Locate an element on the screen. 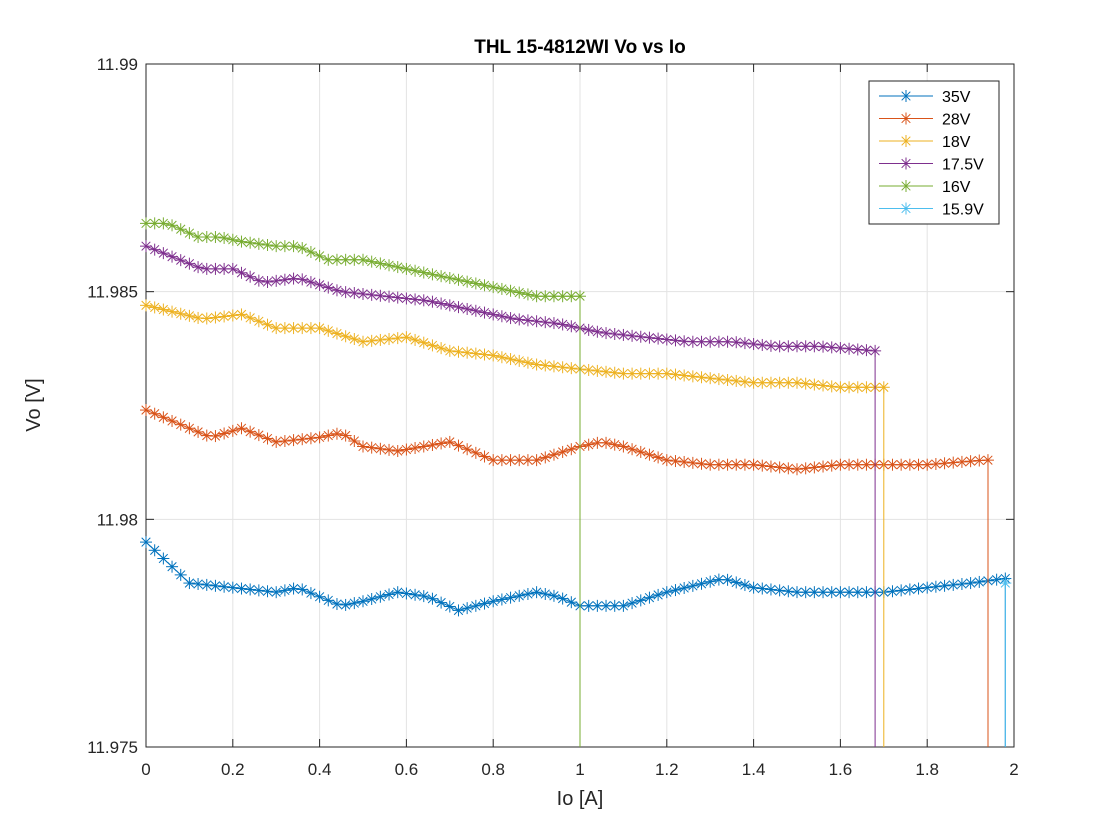 This screenshot has width=1120, height=840. x-tick-label: 2 is located at coordinates (1013, 769).